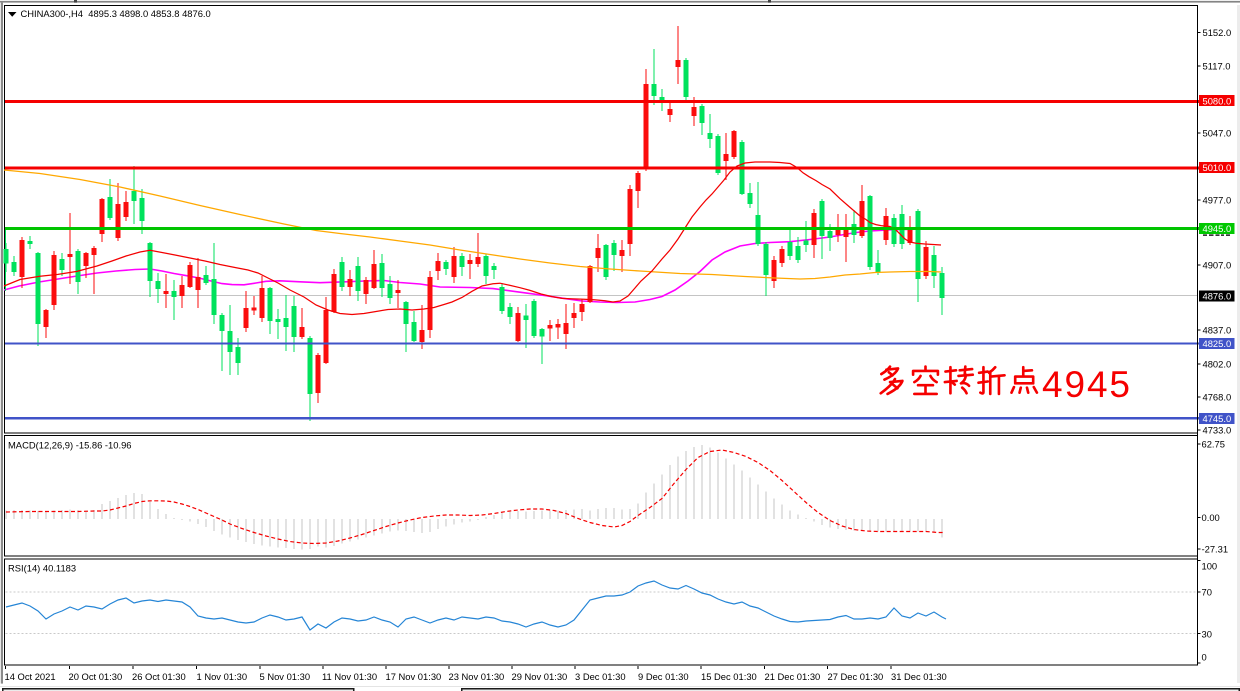 This screenshot has height=691, width=1240. I want to click on svg-text: 4907.0, so click(1217, 265).